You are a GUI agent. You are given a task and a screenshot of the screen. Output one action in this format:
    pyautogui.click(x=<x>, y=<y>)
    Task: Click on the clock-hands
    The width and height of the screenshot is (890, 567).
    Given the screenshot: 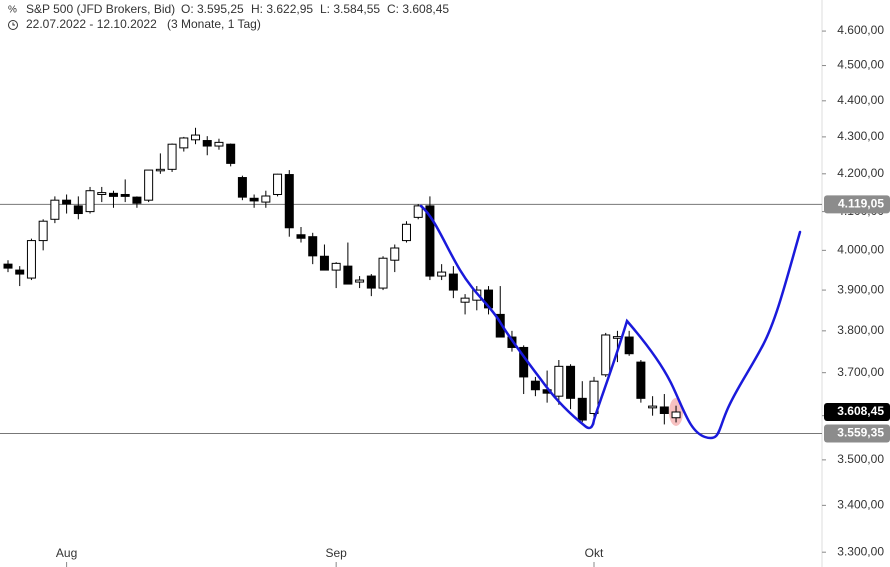 What is the action you would take?
    pyautogui.click(x=13, y=24)
    